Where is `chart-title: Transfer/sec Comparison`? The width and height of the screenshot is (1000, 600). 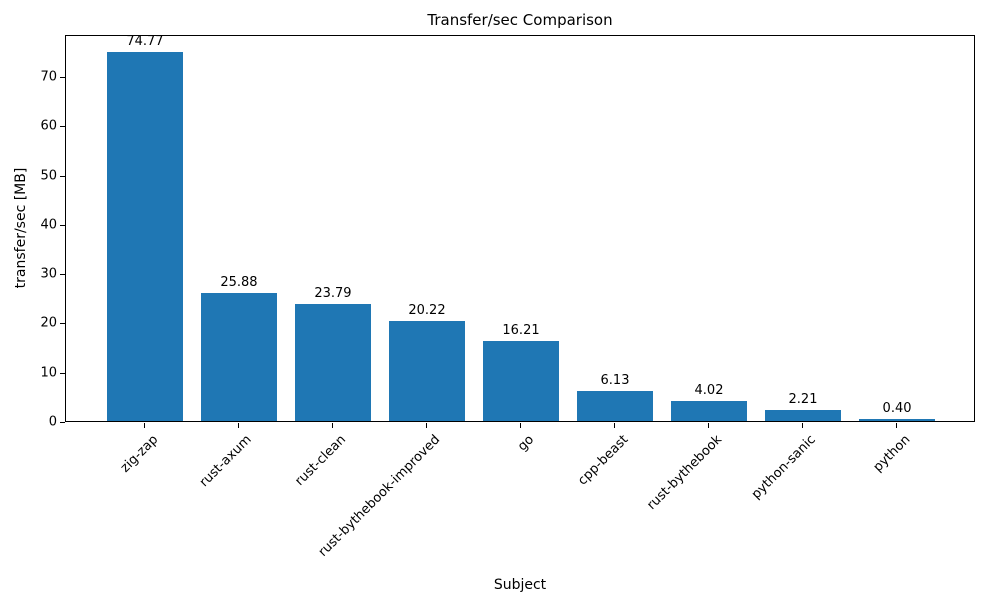
chart-title: Transfer/sec Comparison is located at coordinates (520, 20).